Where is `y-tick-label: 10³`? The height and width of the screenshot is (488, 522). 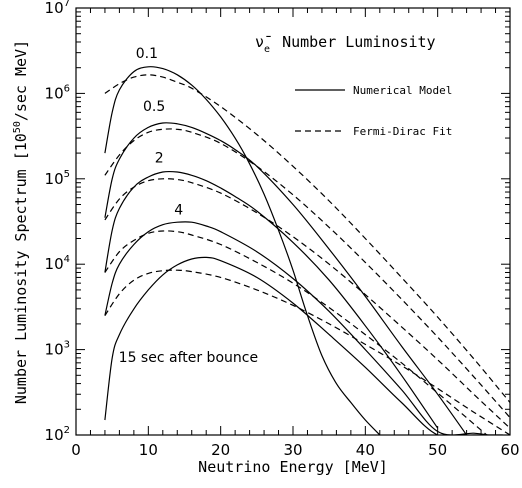
y-tick-label: 10³ is located at coordinates (57, 349).